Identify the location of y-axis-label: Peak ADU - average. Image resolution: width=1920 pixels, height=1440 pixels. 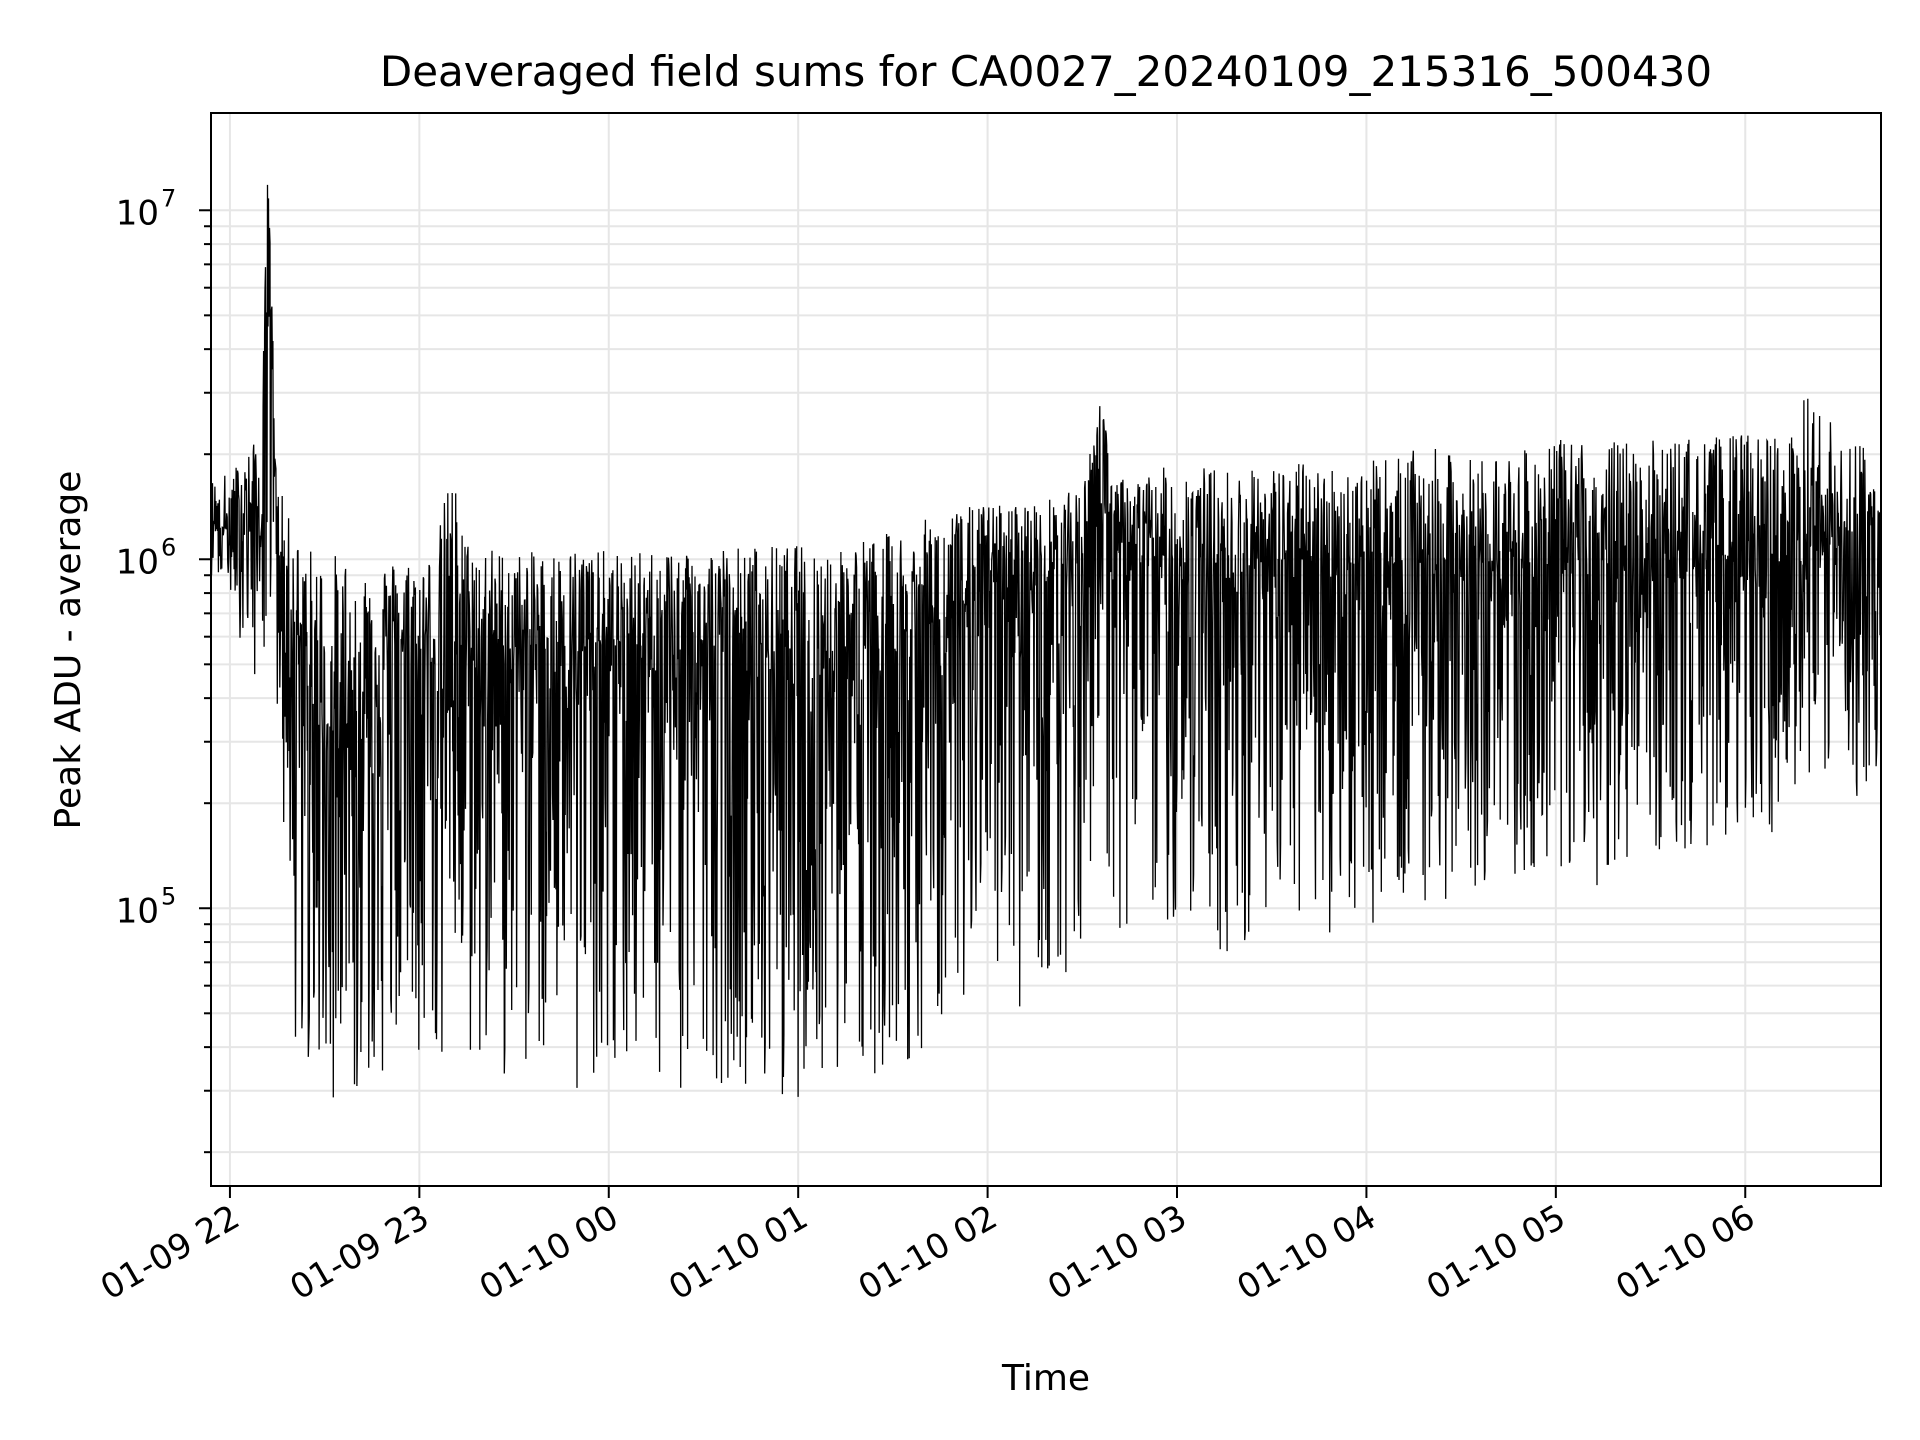
(68, 650).